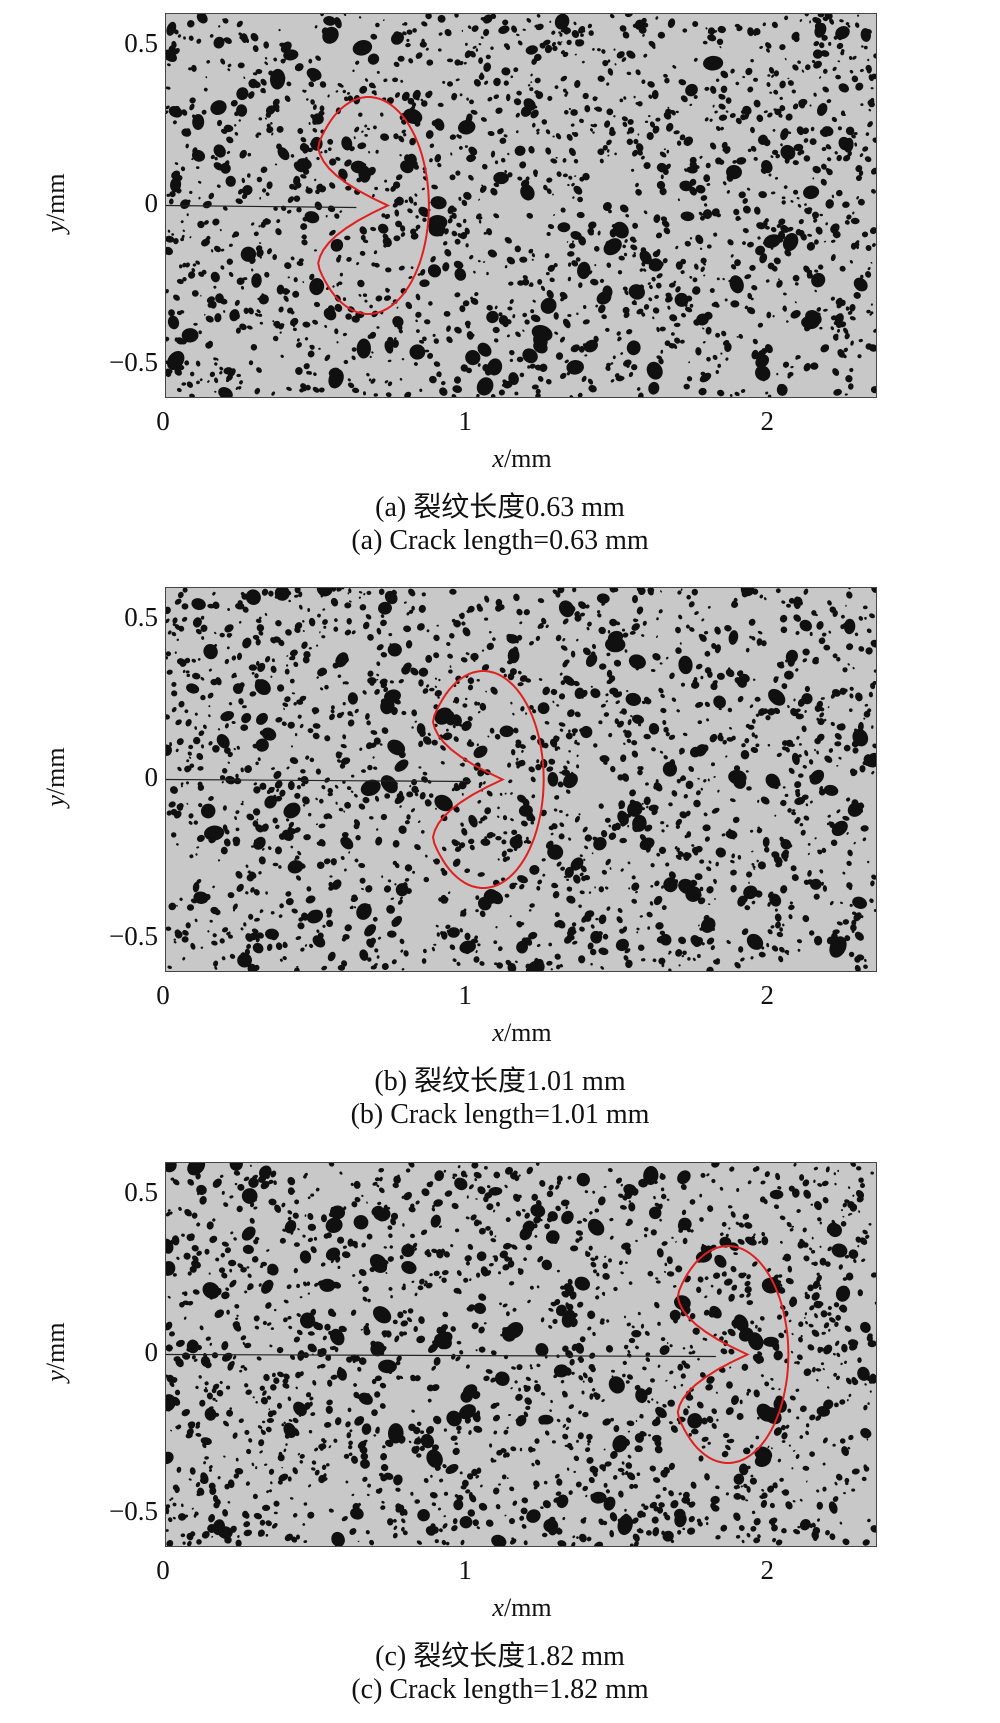 The width and height of the screenshot is (1000, 1723). I want to click on caption-chinese: (a) 裂纹长度0.63 mm, so click(500, 507).